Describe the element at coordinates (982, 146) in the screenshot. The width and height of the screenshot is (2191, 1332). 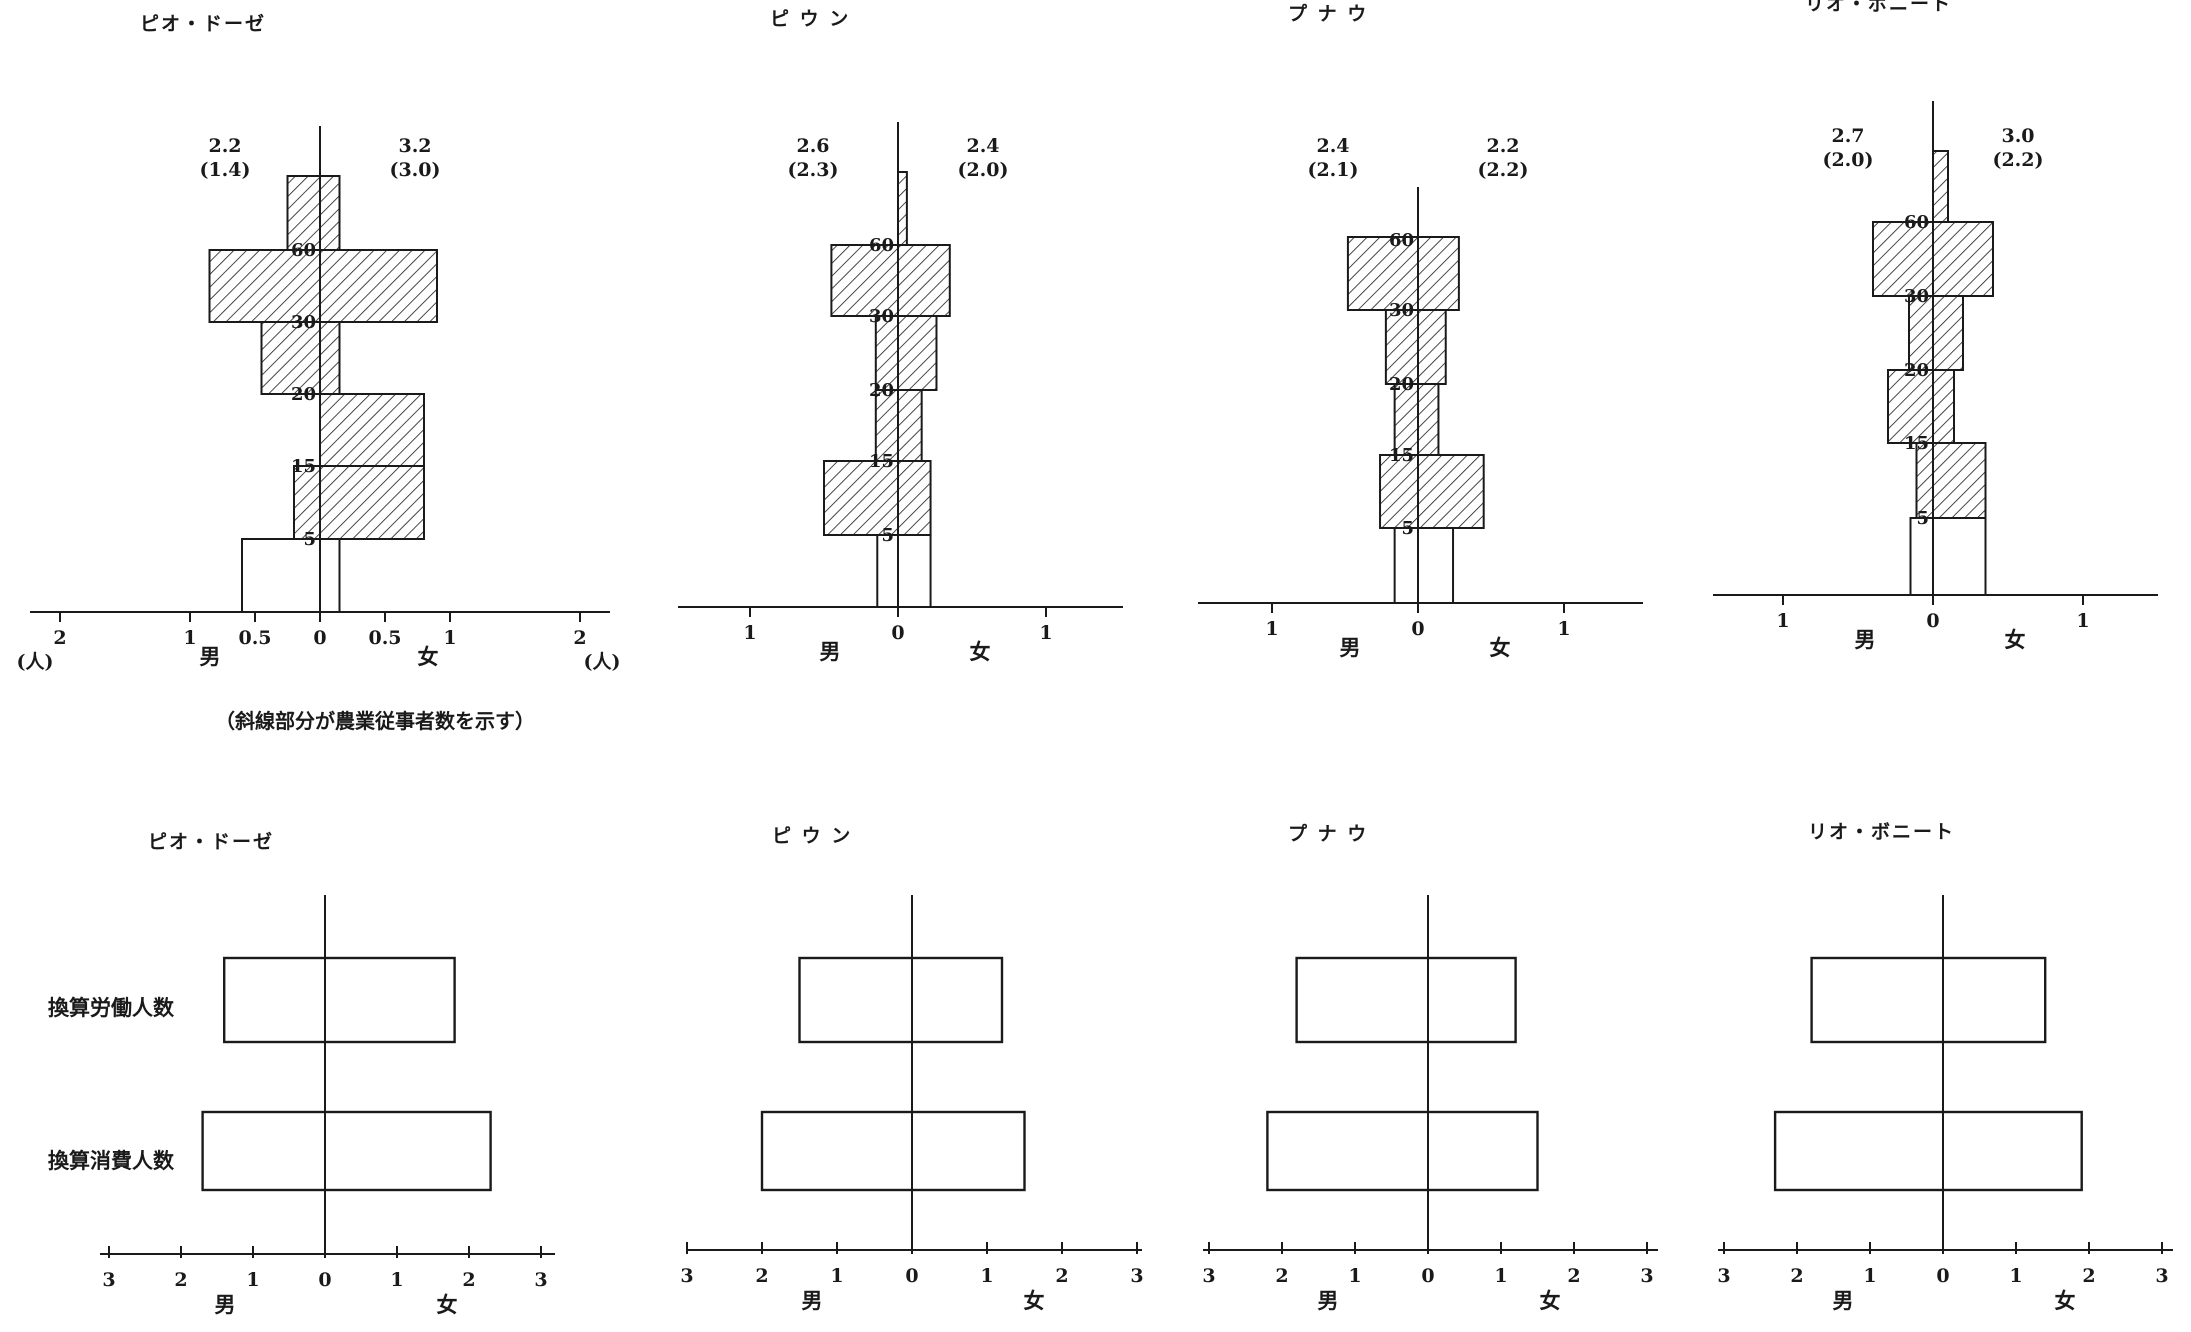
I see `female-total: 2.4` at that location.